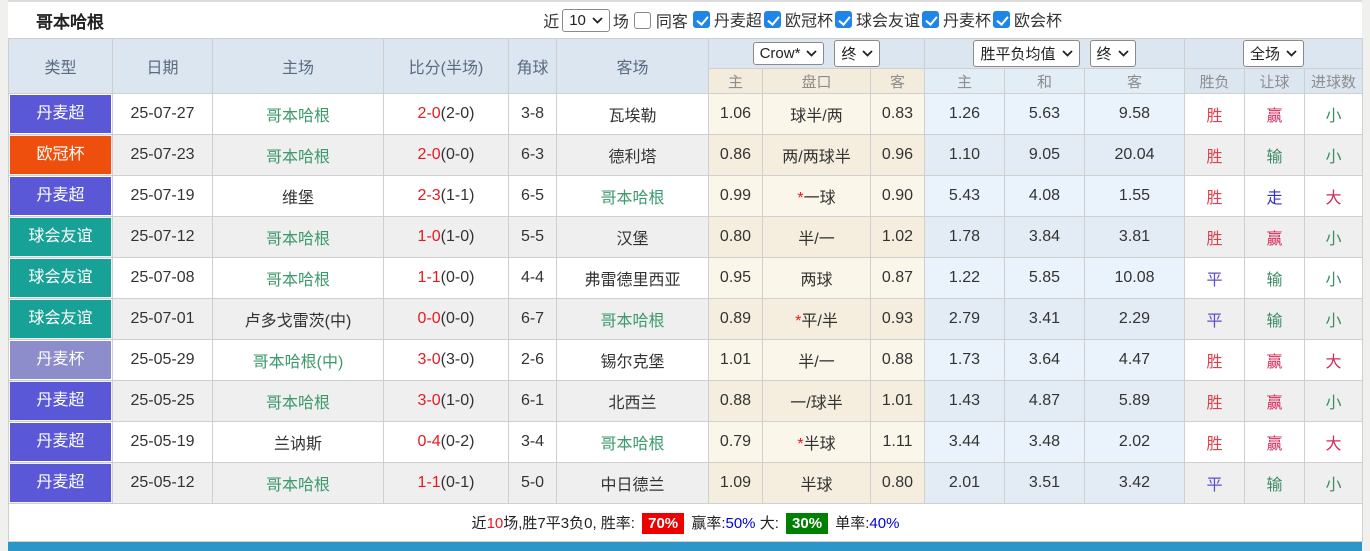  I want to click on goals-result-cell: 小, so click(1333, 278).